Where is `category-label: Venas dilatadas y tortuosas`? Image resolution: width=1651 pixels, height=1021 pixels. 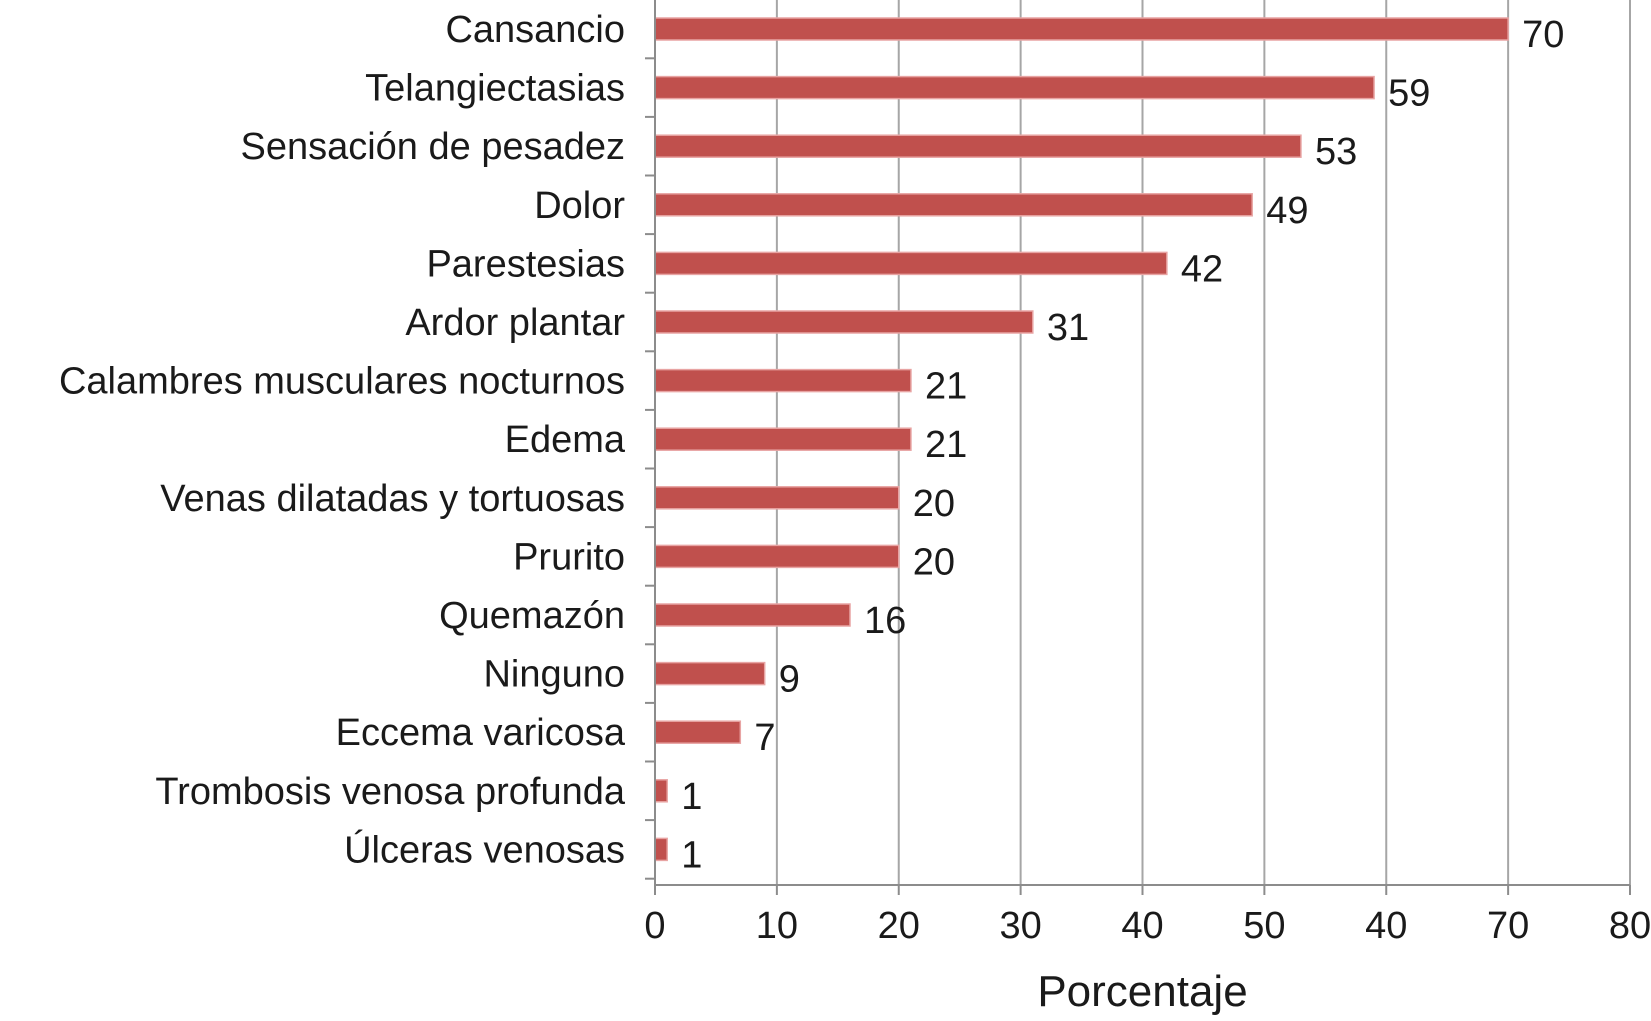 category-label: Venas dilatadas y tortuosas is located at coordinates (392, 499).